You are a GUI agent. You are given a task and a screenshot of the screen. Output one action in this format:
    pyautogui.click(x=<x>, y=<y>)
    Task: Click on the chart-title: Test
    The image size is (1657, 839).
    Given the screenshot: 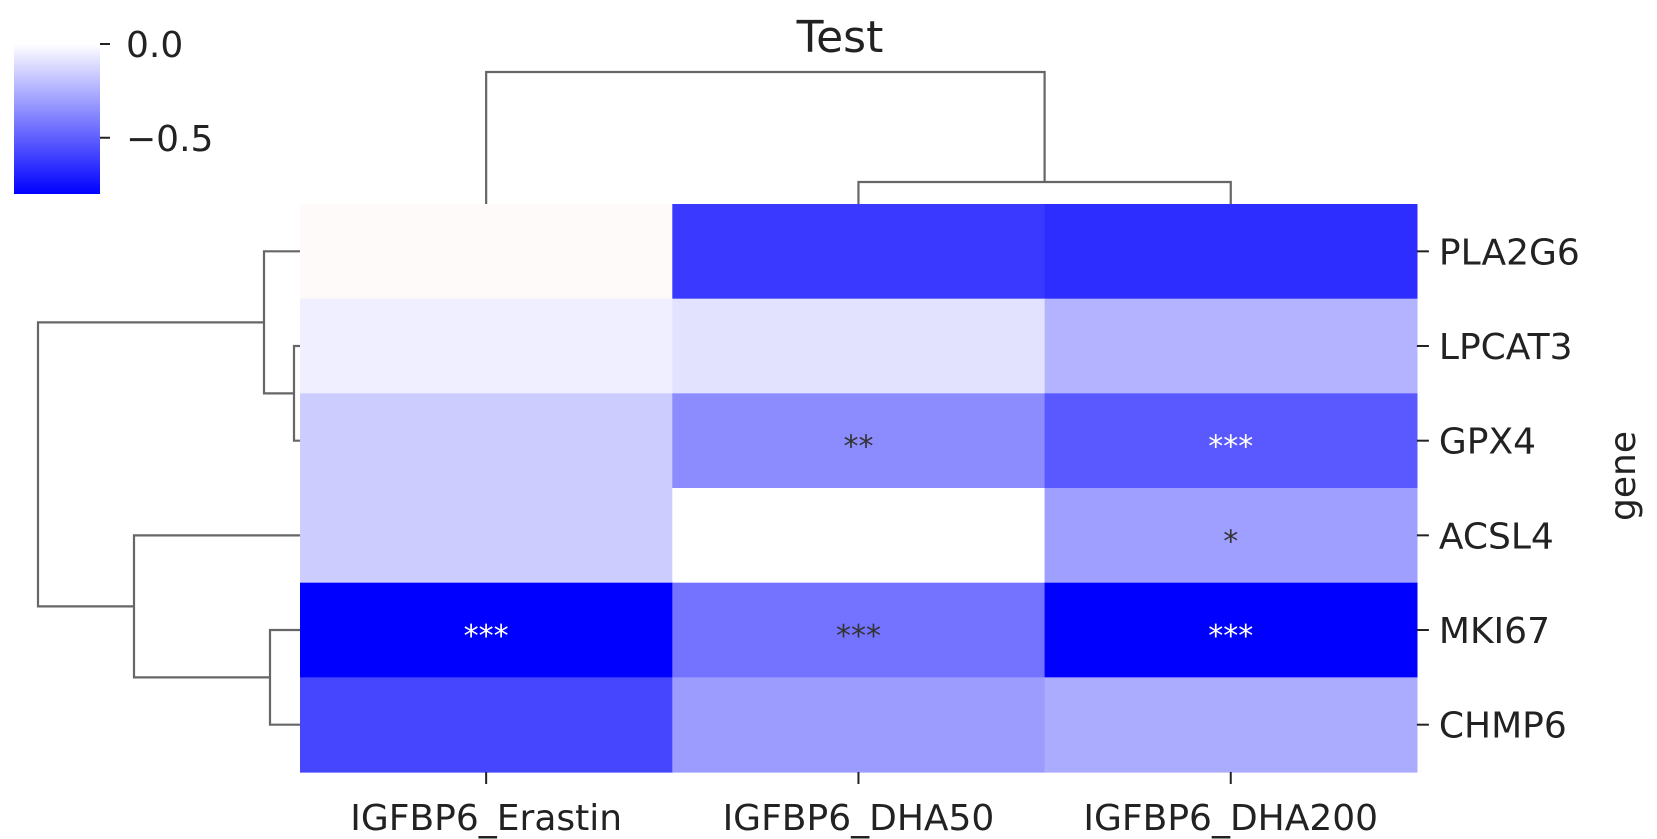 What is the action you would take?
    pyautogui.click(x=840, y=37)
    